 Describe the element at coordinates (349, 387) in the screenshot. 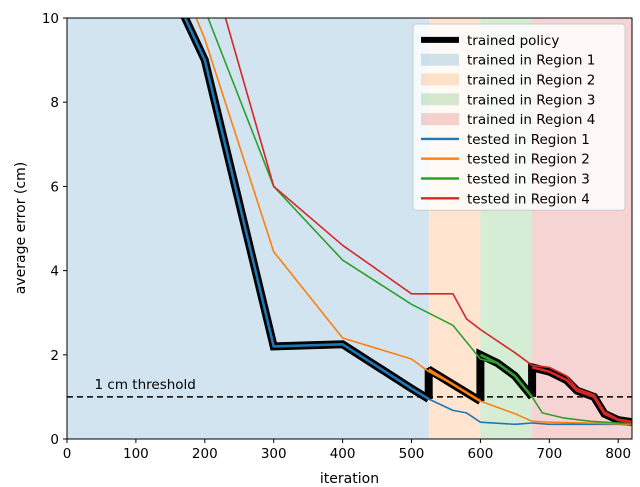

I see `threshold: 1 cm threshold` at that location.